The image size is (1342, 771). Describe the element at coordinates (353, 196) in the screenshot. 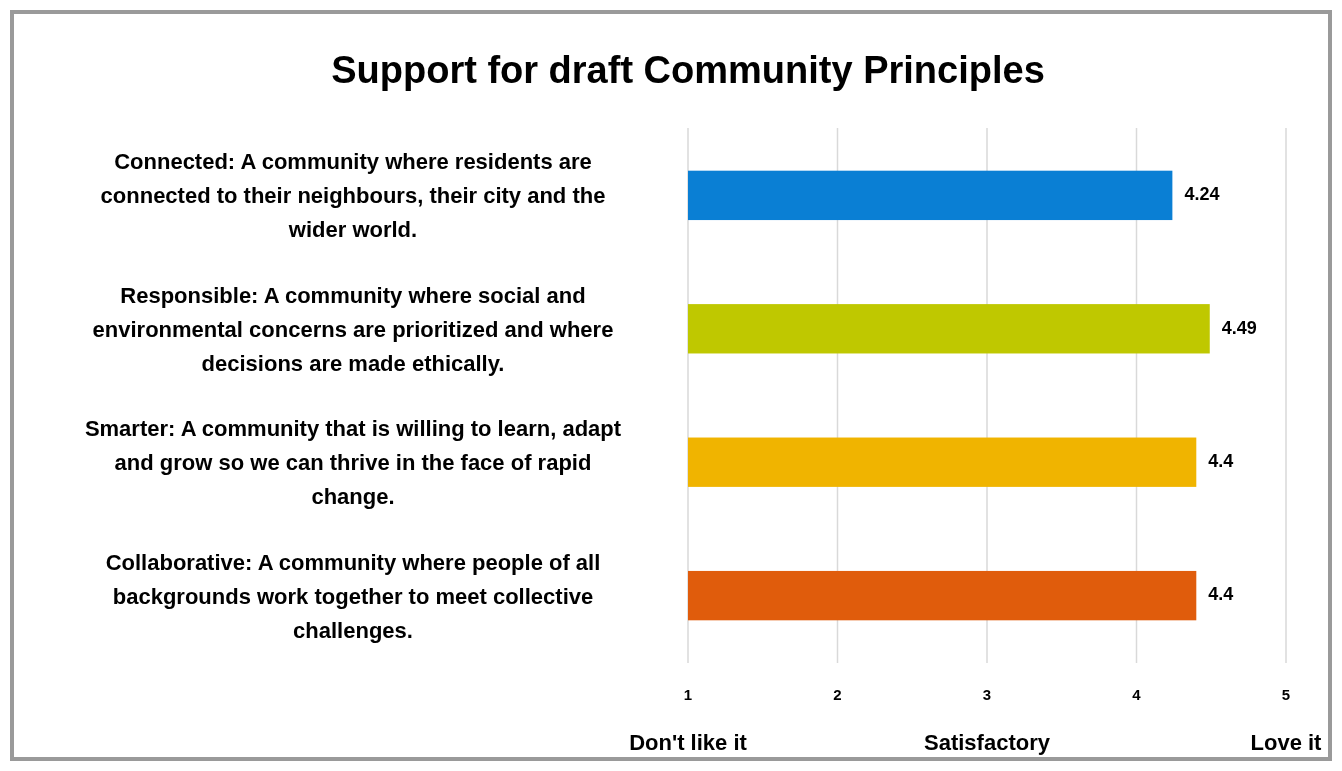

I see `y-tick-label: Connected: A community where residents are connected to their neighbours, their city and the wider world.` at that location.